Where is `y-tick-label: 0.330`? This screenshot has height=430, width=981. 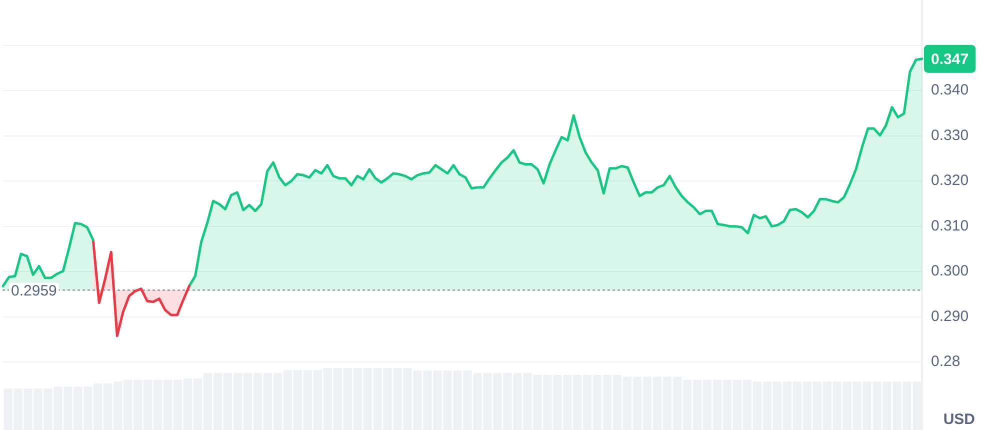 y-tick-label: 0.330 is located at coordinates (950, 135).